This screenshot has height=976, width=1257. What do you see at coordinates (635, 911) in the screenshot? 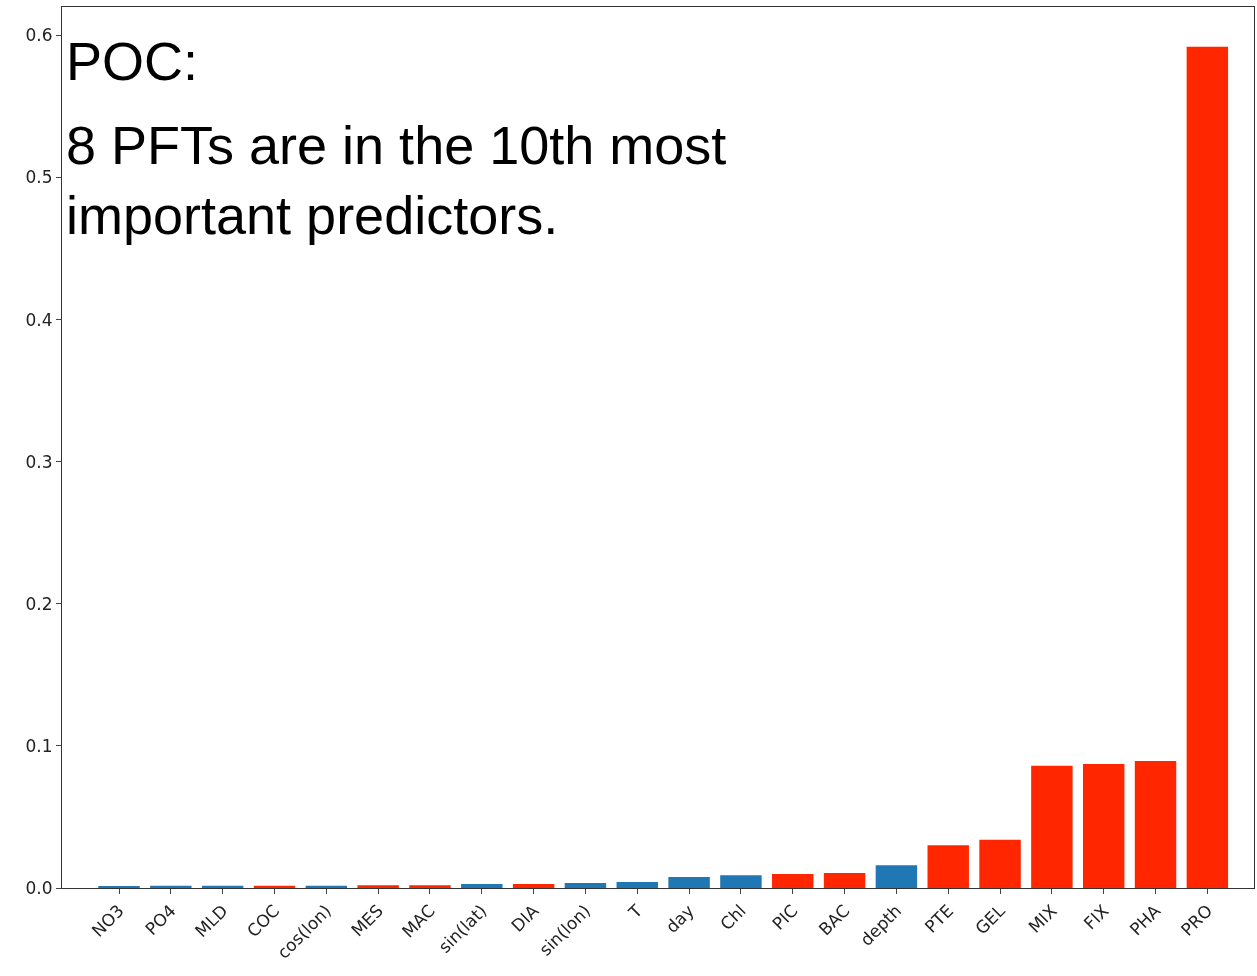
I see `x-tick-label: T` at bounding box center [635, 911].